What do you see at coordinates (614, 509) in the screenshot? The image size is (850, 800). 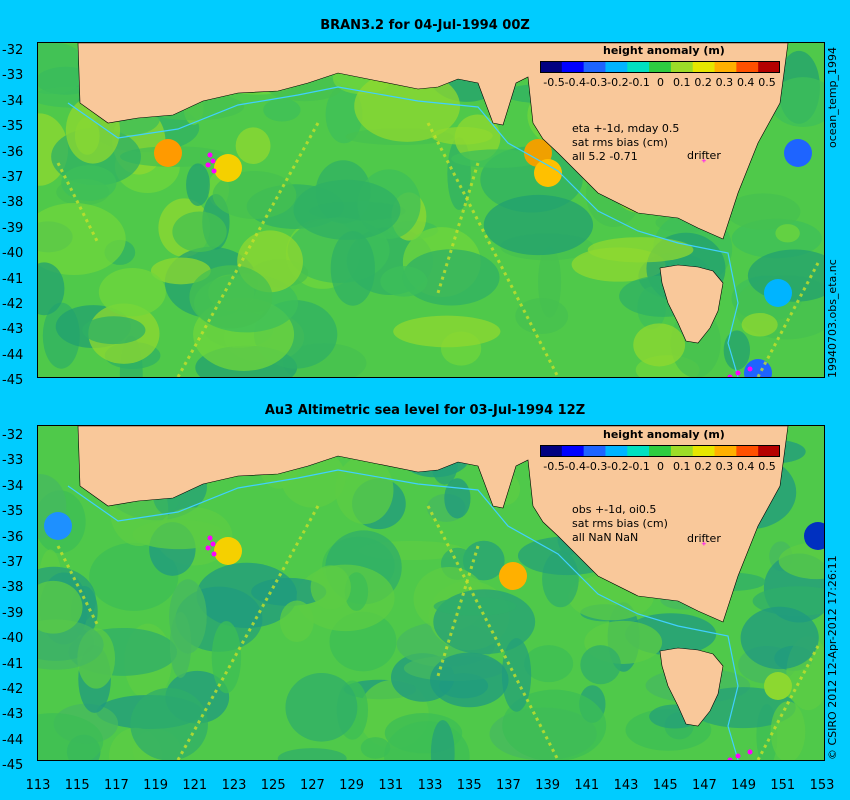 I see `panel-2-stats-line-1: obs +-1d, oi0.5` at bounding box center [614, 509].